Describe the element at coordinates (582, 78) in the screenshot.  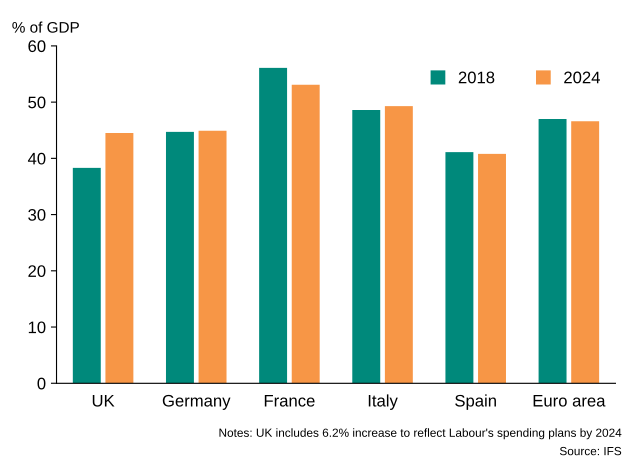
I see `legend-label: 2024` at that location.